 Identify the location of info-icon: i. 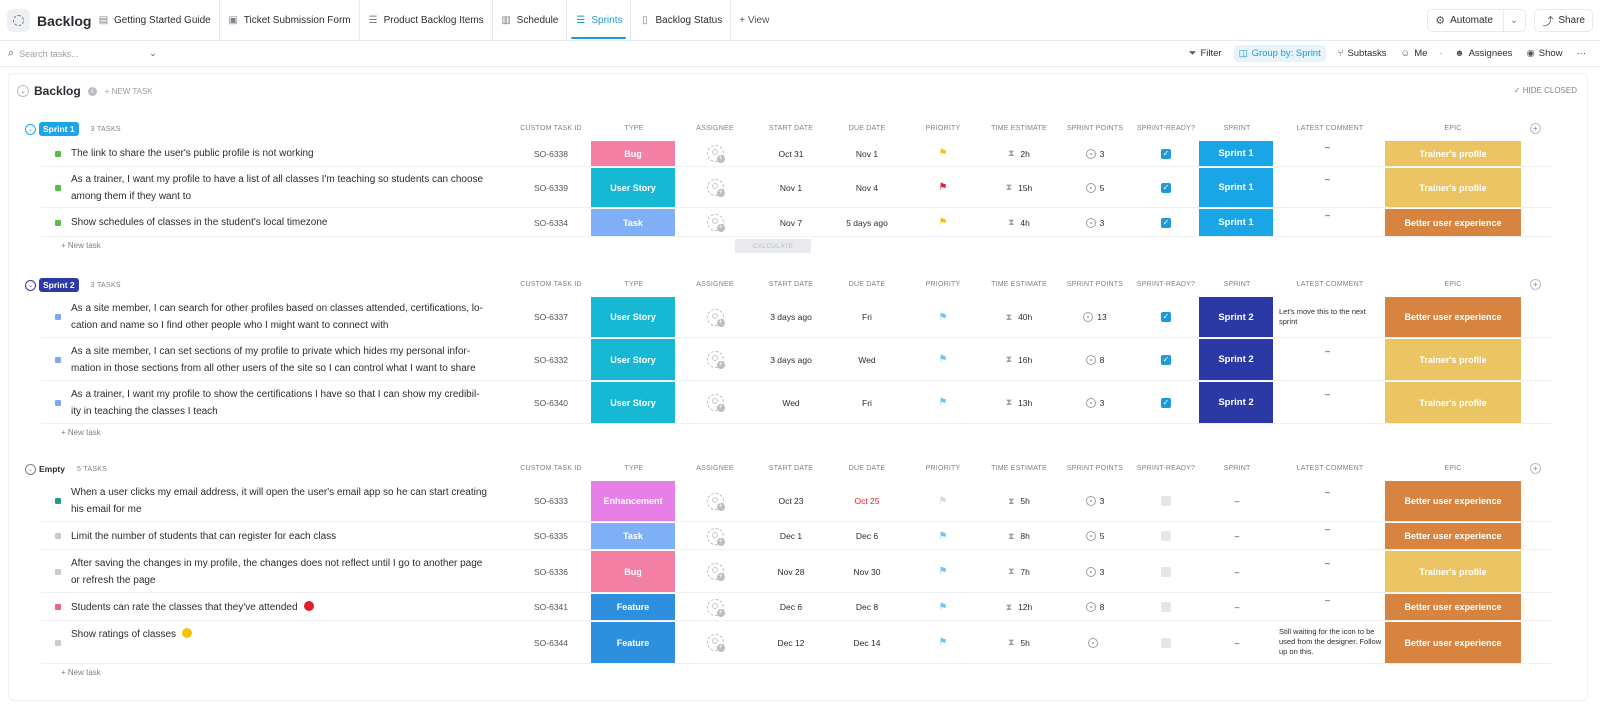
(92, 91).